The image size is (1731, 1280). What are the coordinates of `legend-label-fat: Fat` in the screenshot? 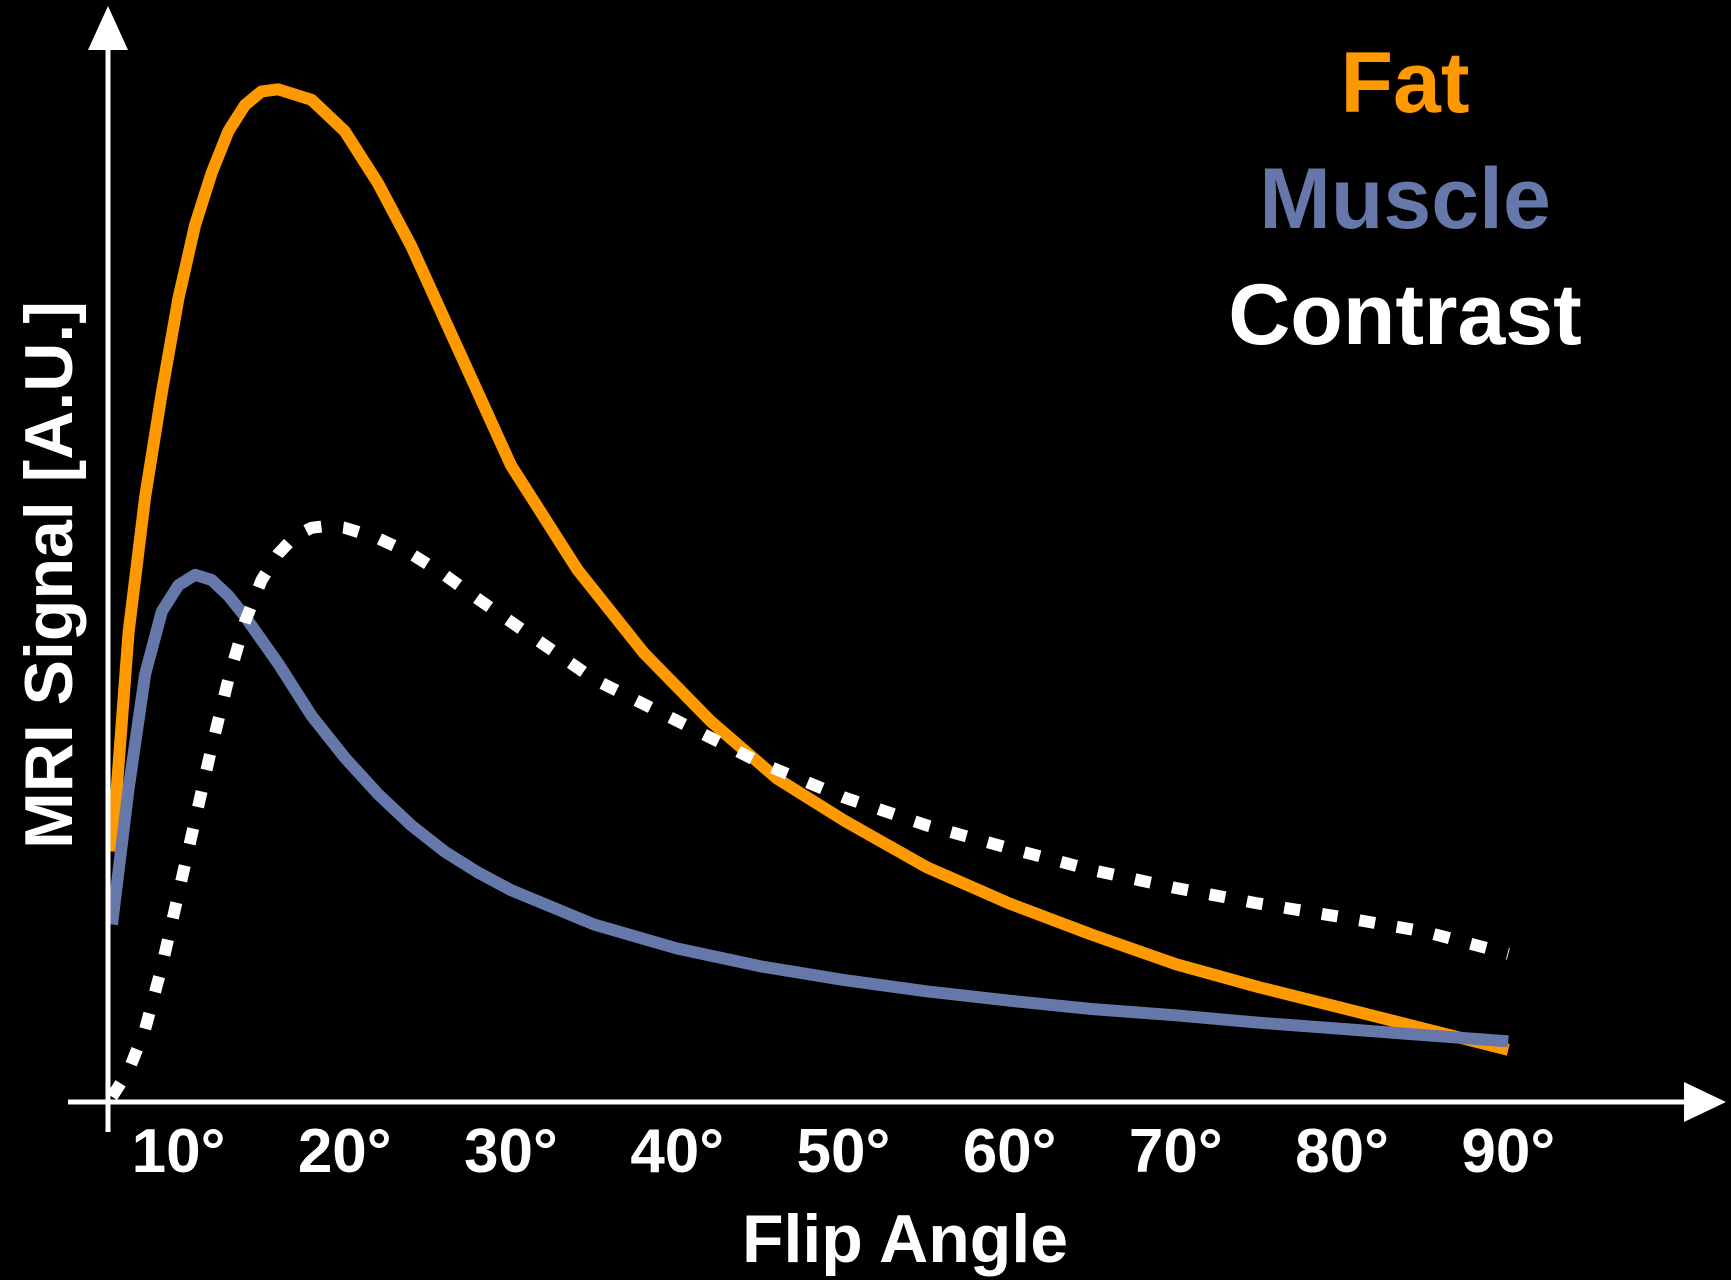 It's located at (1405, 83).